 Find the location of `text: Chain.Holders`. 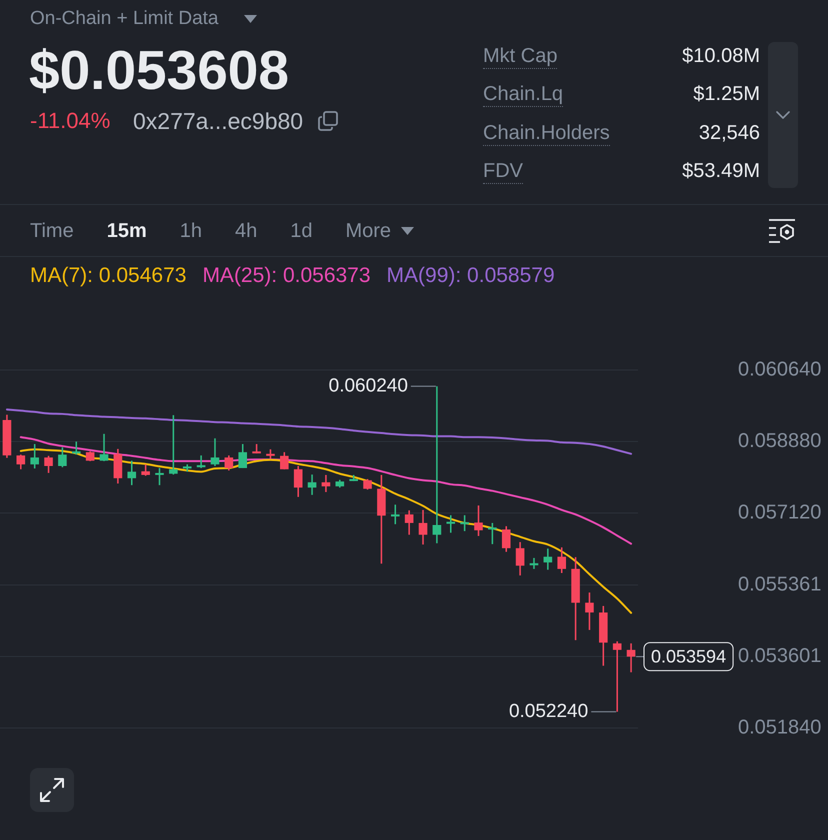

text: Chain.Holders is located at coordinates (546, 133).